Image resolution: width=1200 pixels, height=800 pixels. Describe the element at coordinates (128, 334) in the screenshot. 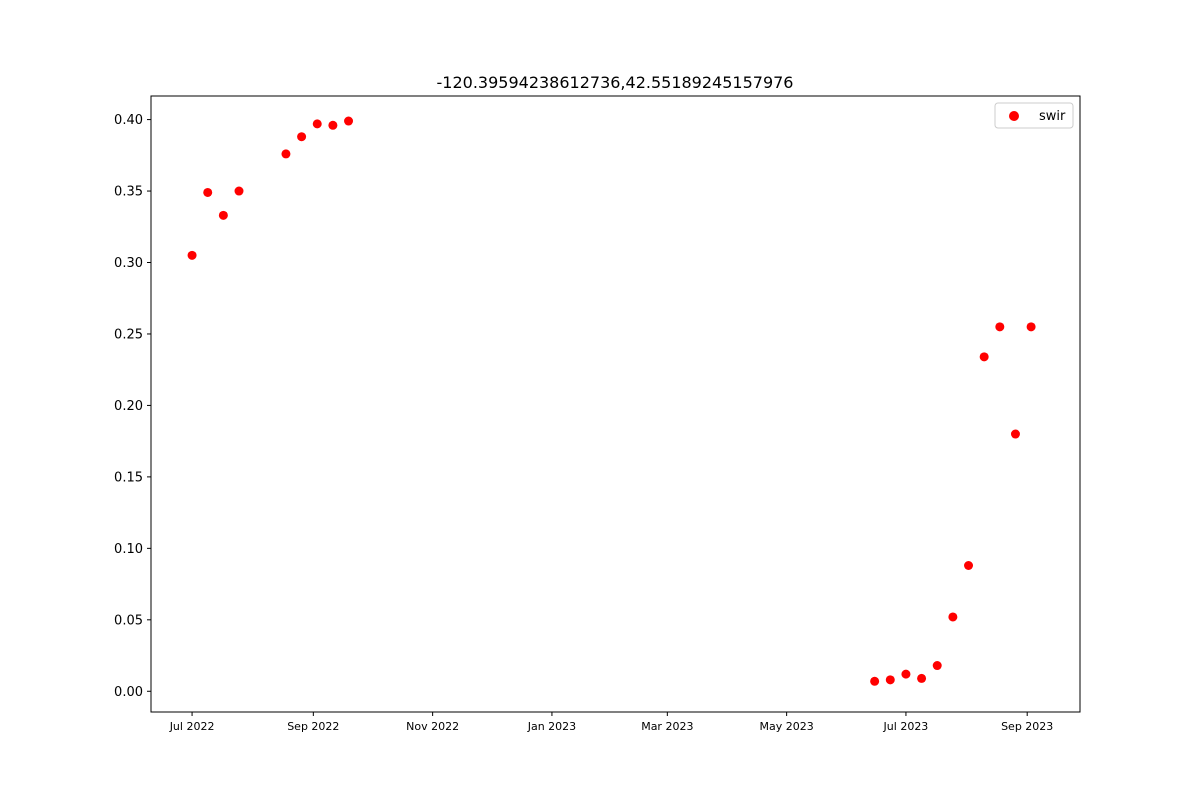

I see `y-tick-label: 0.25` at that location.